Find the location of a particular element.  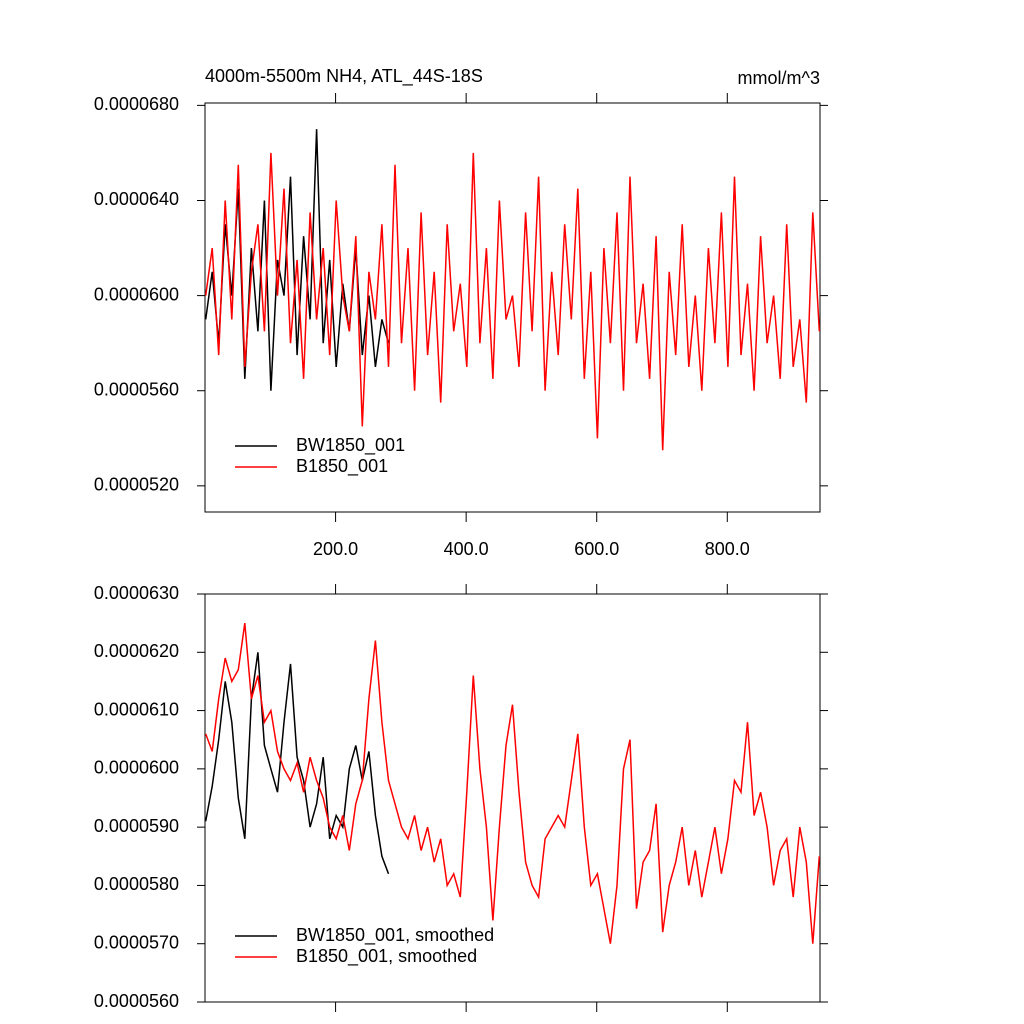

legend-label: BW1850_001, smoothed is located at coordinates (395, 935).